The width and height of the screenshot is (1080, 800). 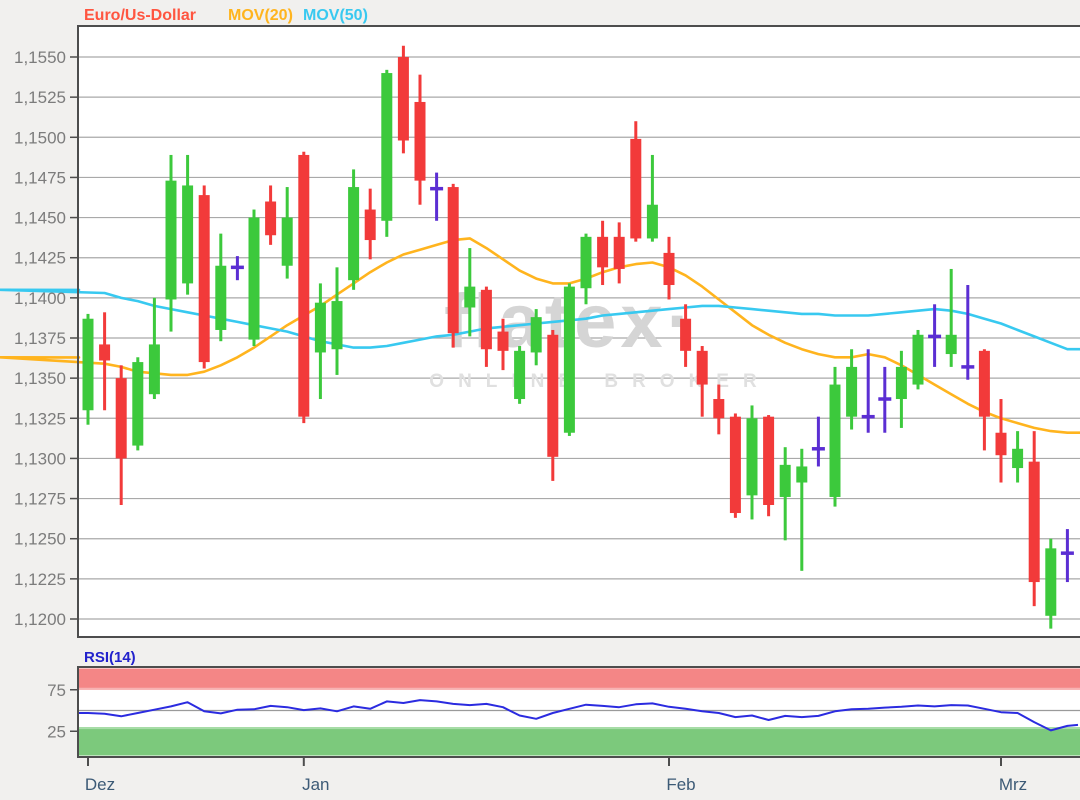 I want to click on rsi-overbought-band, so click(x=579, y=679).